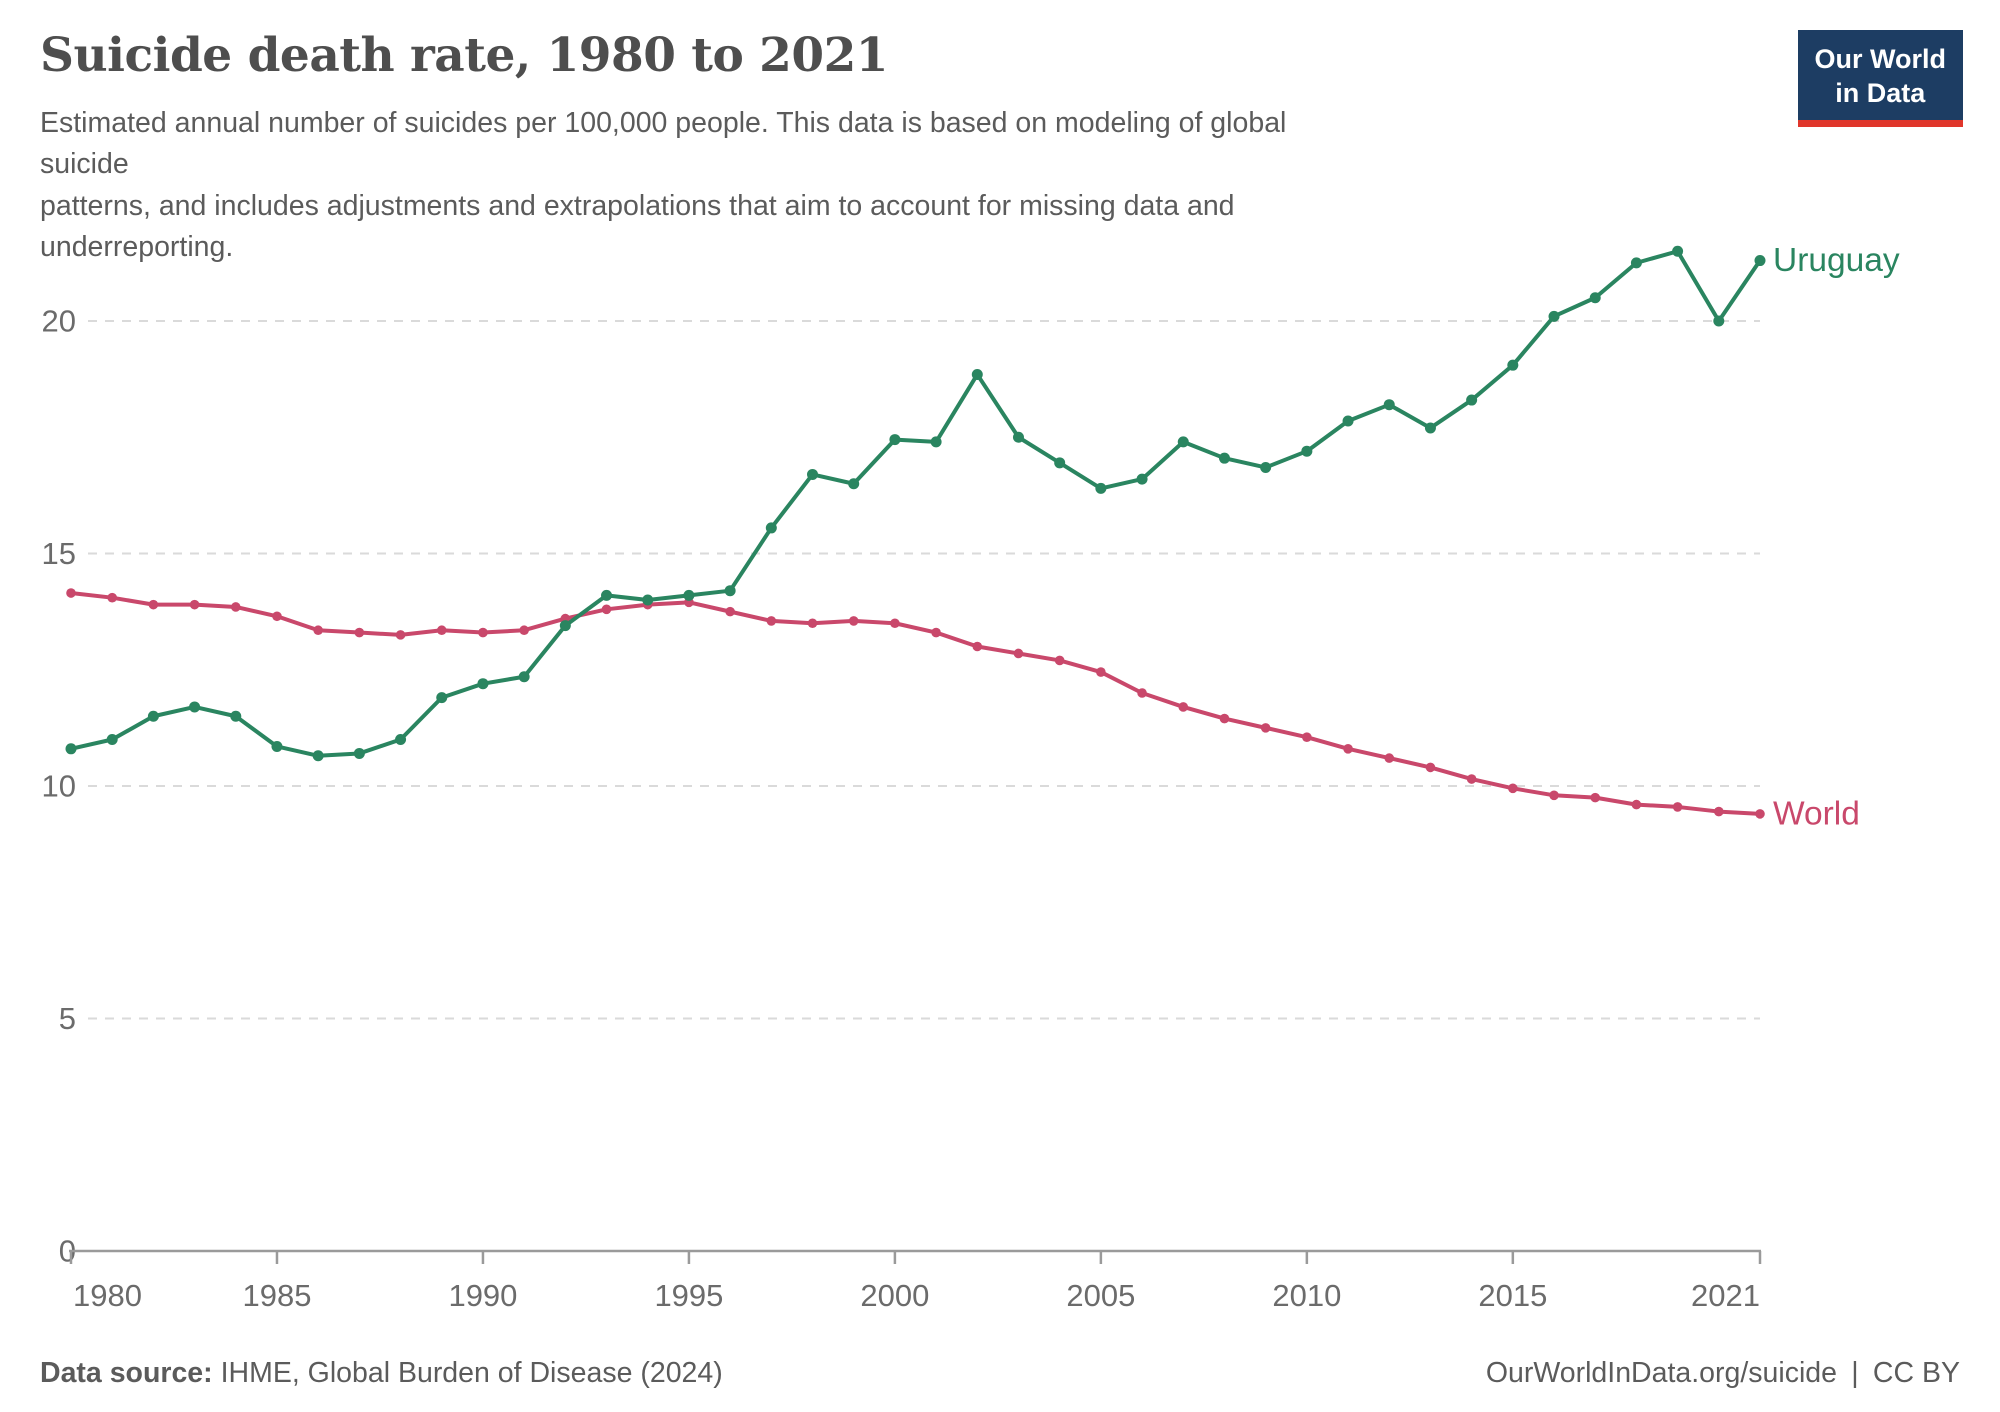  What do you see at coordinates (894, 1295) in the screenshot?
I see `x-tick-label: 2000` at bounding box center [894, 1295].